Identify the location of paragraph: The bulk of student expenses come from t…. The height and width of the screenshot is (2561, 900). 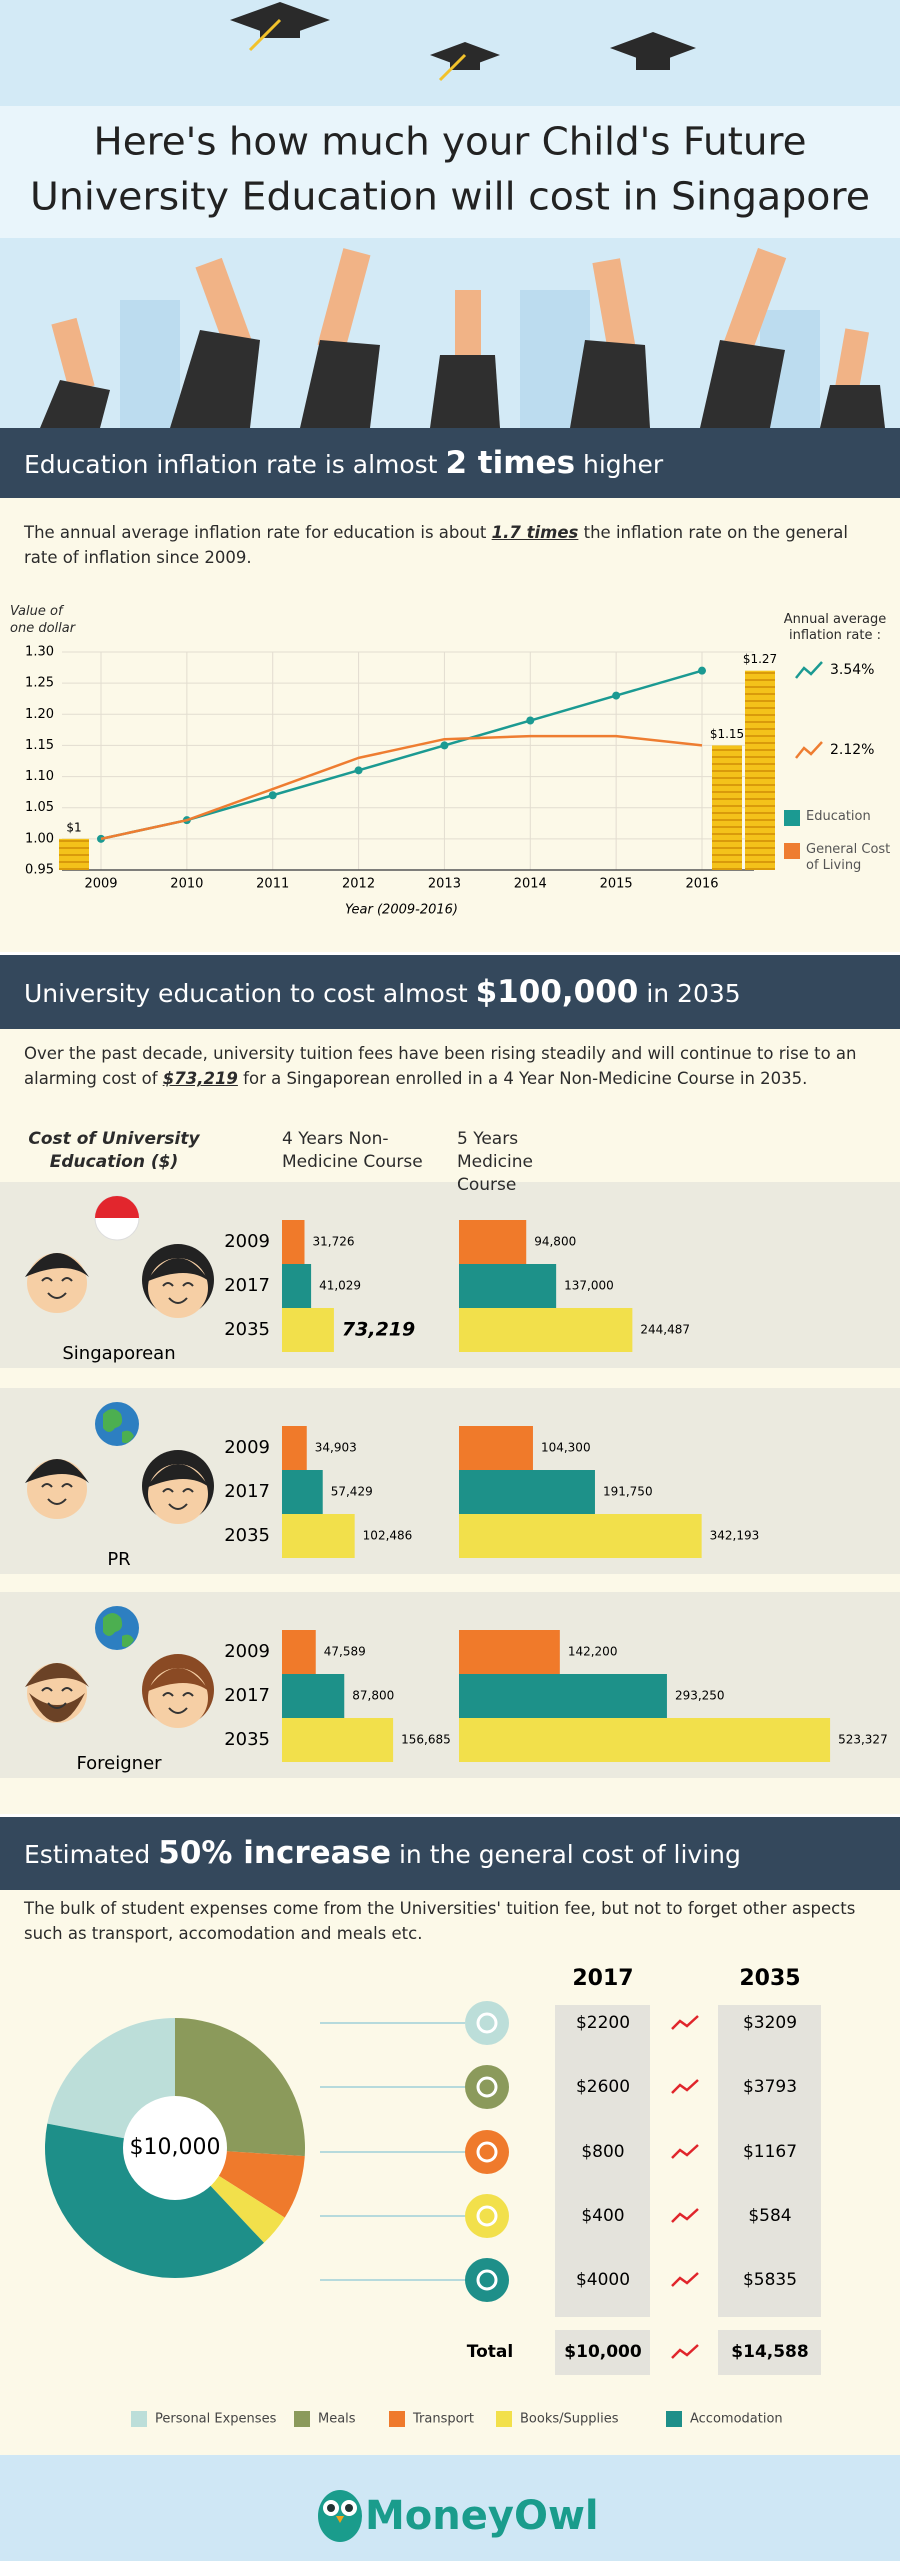
(440, 1921).